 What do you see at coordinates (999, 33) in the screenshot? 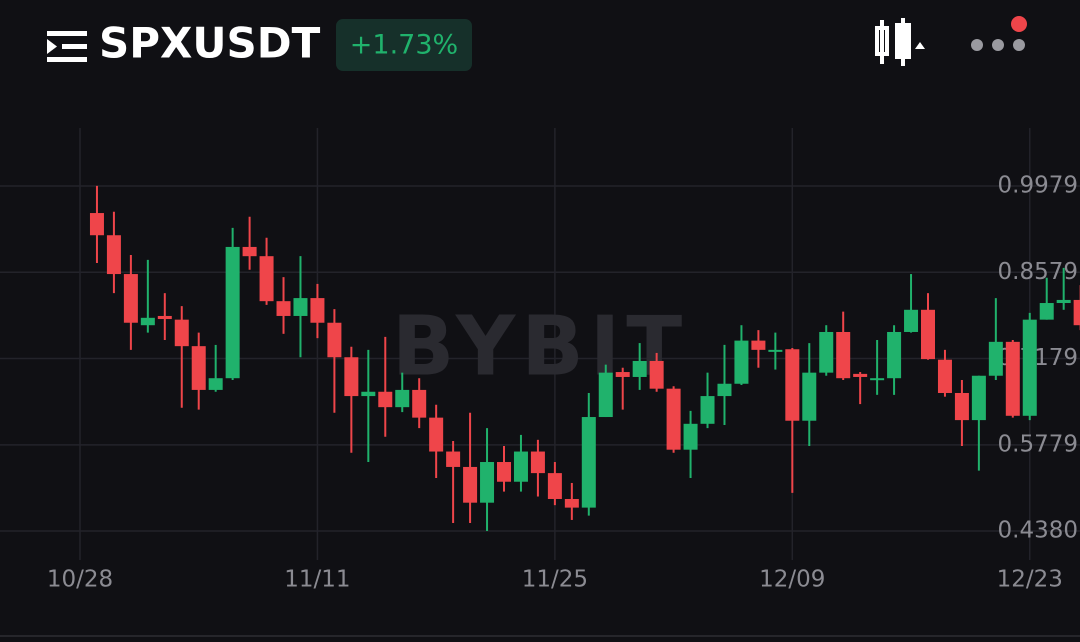
I see `more-menu` at bounding box center [999, 33].